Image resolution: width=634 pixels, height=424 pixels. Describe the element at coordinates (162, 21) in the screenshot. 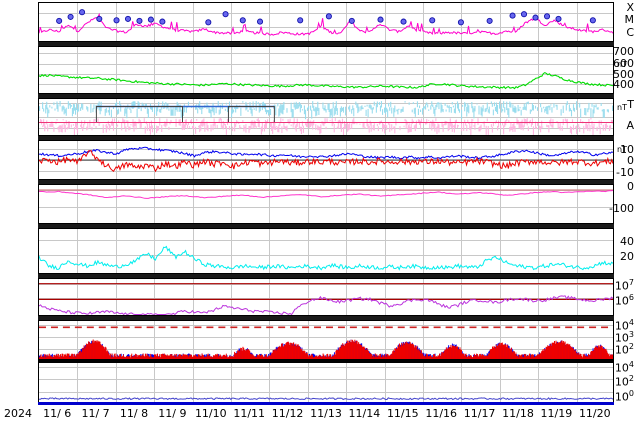

I see `flare-marker` at that location.